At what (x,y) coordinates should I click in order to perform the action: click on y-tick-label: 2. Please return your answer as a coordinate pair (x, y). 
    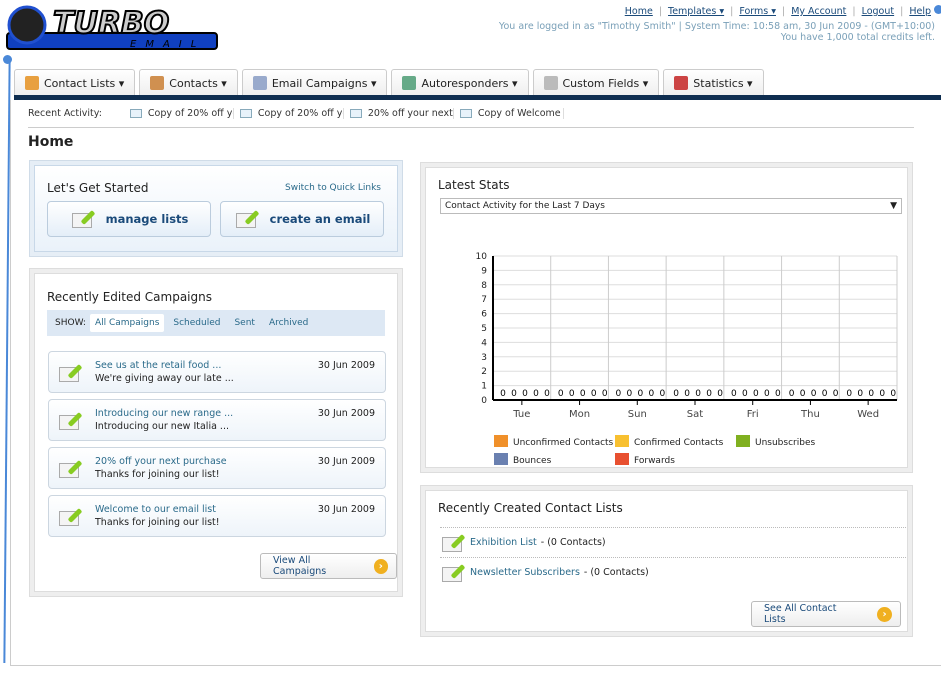
    Looking at the image, I should click on (484, 372).